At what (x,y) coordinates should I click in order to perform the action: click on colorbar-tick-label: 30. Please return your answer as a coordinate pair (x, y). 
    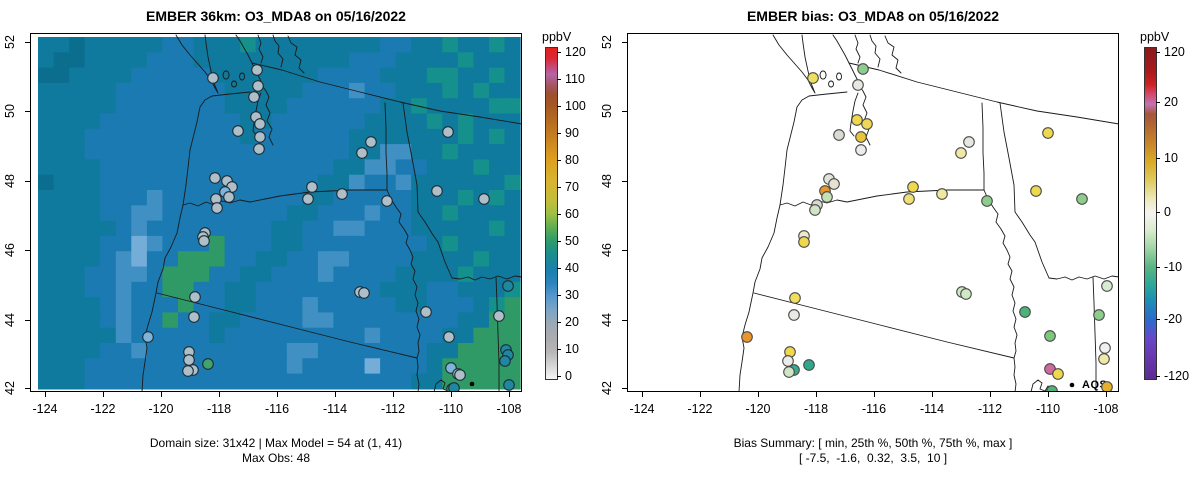
    Looking at the image, I should click on (572, 295).